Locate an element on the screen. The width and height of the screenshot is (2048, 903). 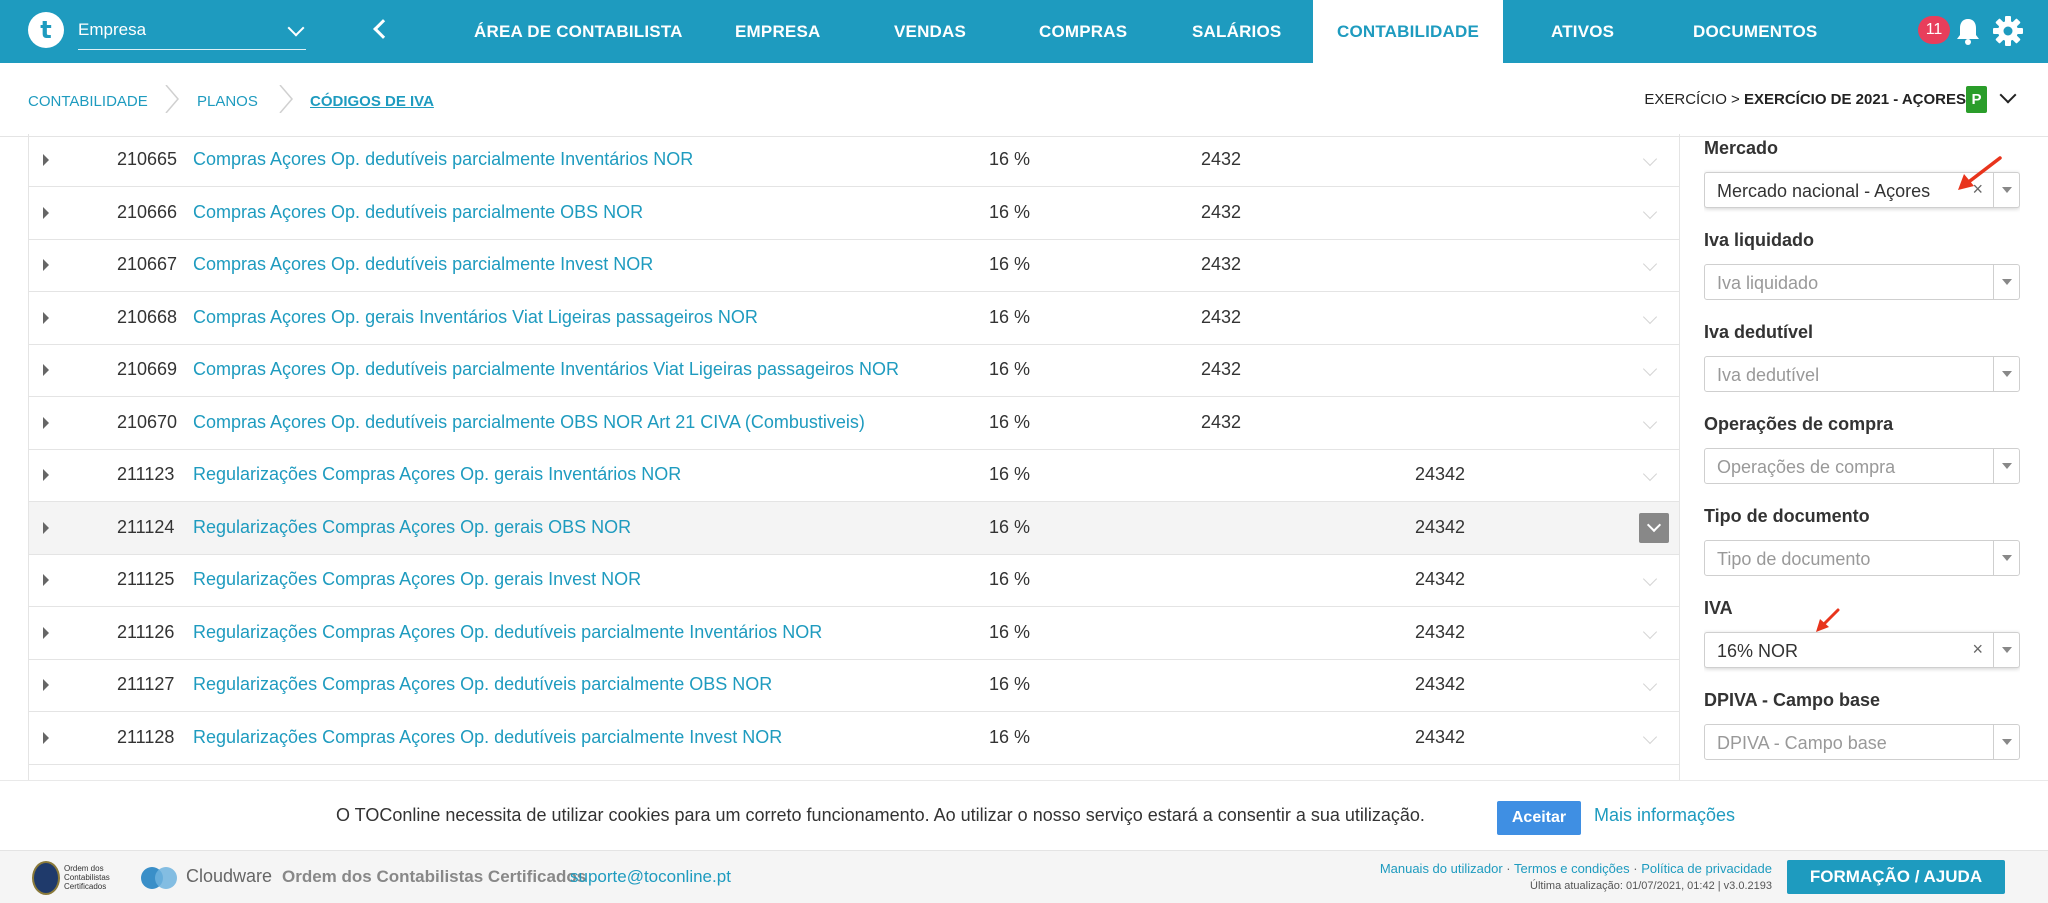
breadcrumb-contabilidade: CONTABILIDADE is located at coordinates (88, 101).